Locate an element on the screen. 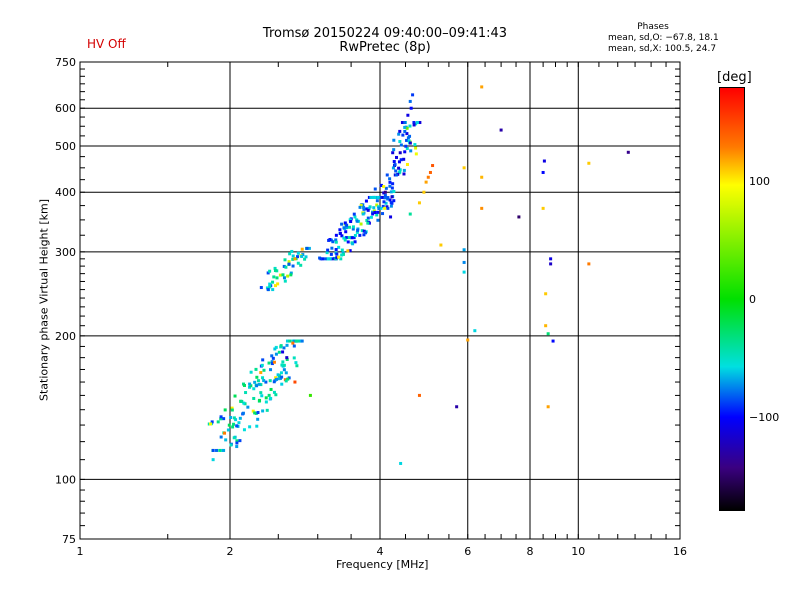 This screenshot has height=600, width=800. colorbar-unit-label: [deg] is located at coordinates (734, 77).